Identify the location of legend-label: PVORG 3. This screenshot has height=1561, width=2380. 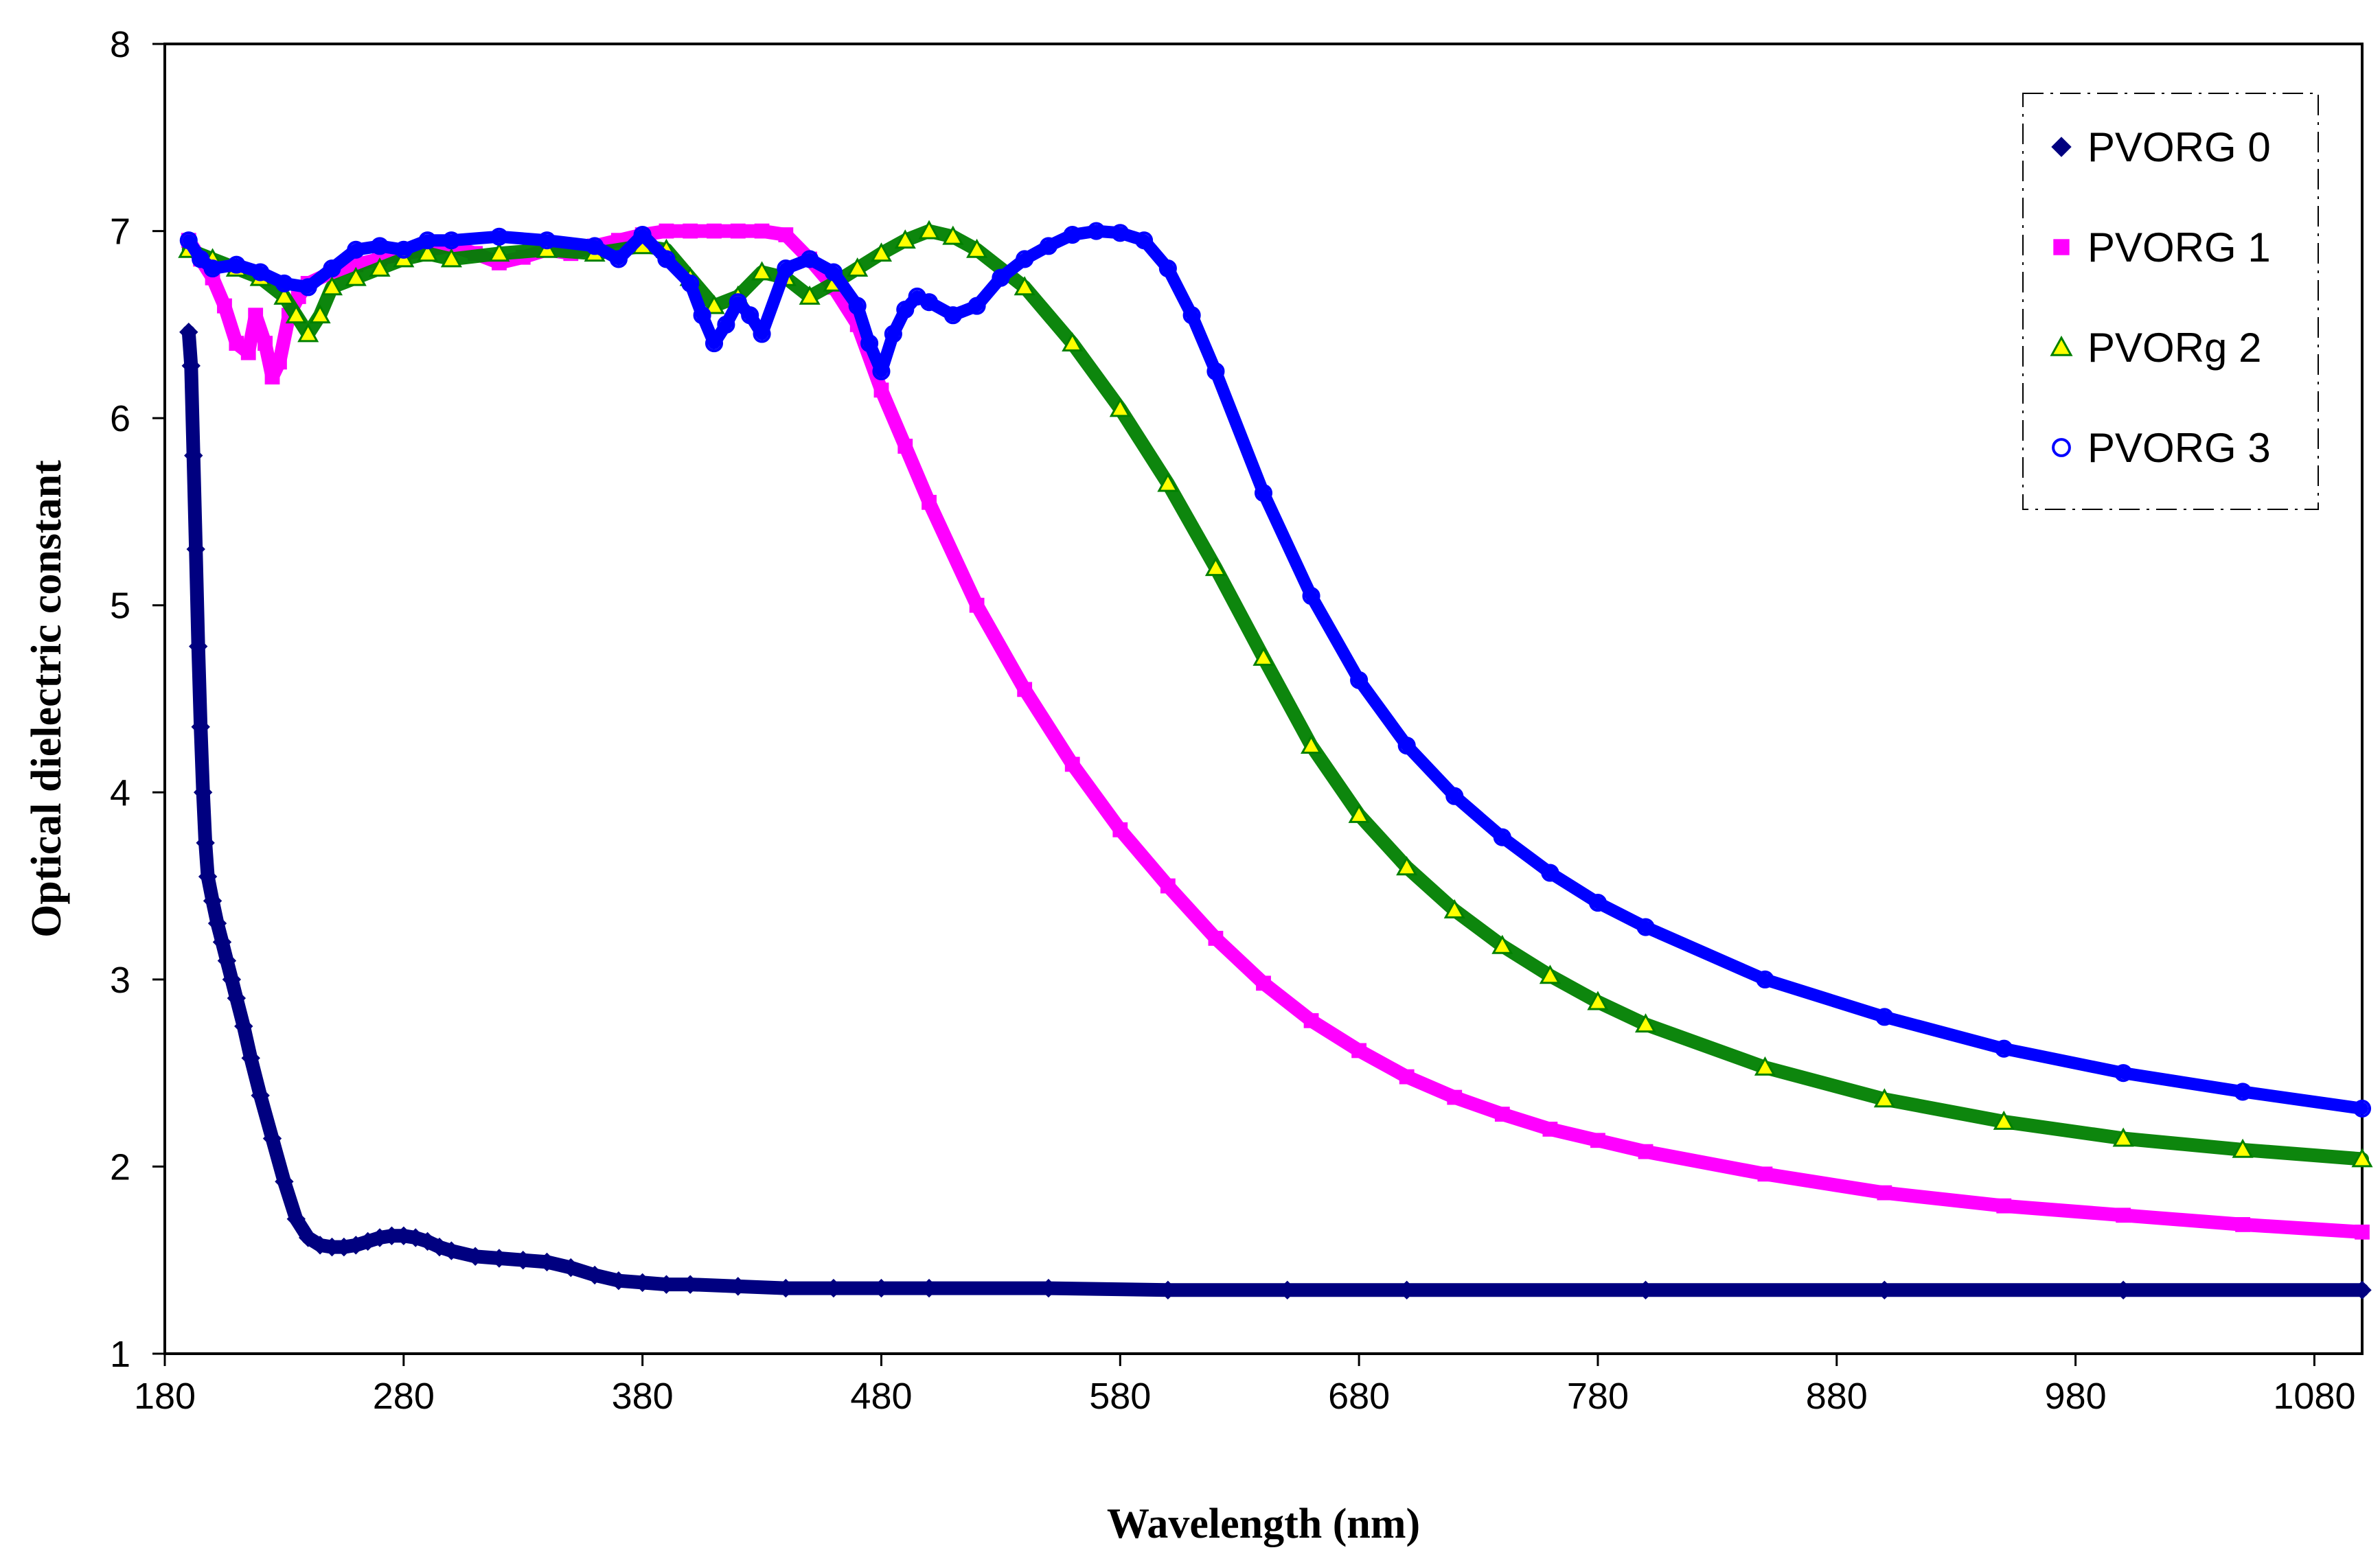
(2179, 448).